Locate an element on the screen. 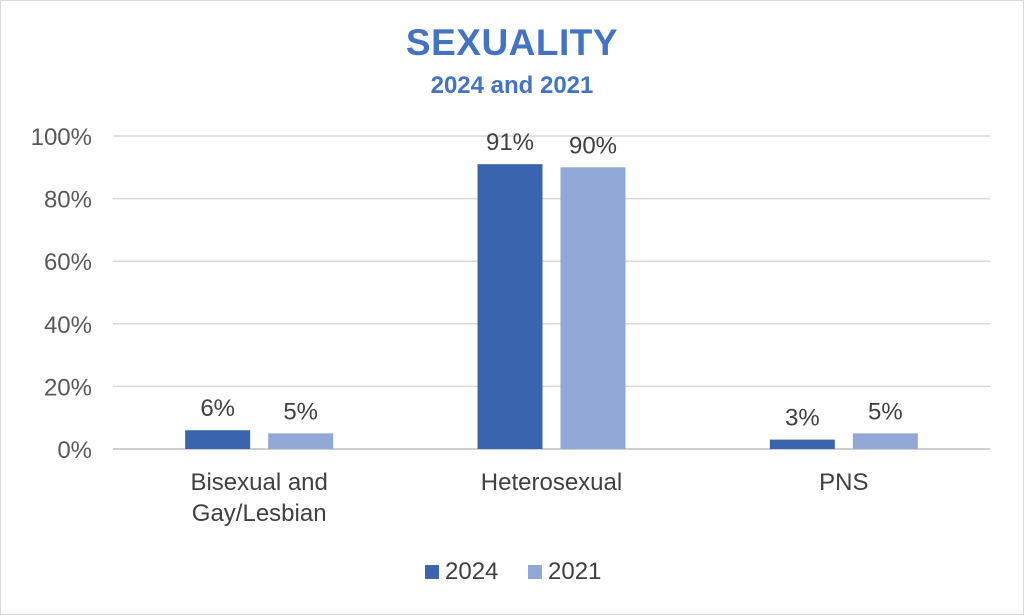  x-category-label: PNS is located at coordinates (843, 482).